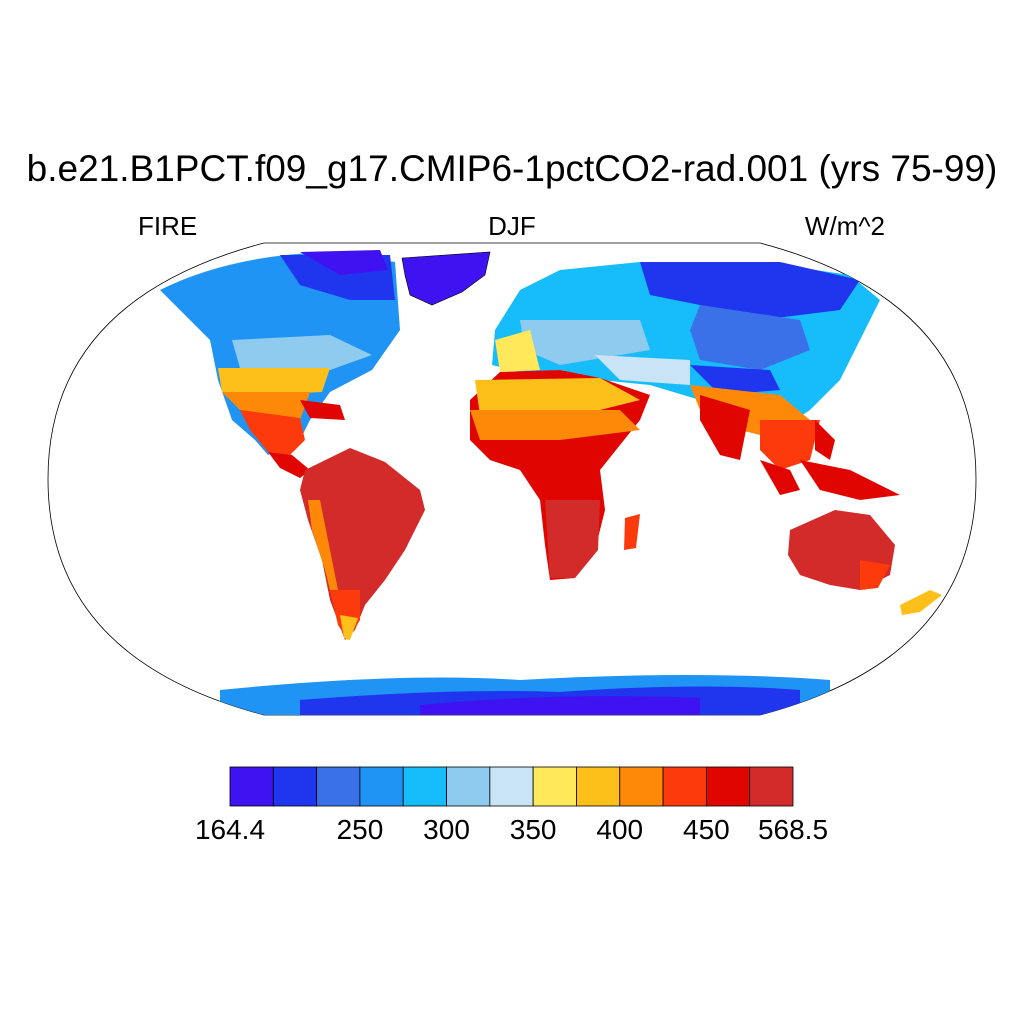  I want to click on africa-landmass, so click(560, 475).